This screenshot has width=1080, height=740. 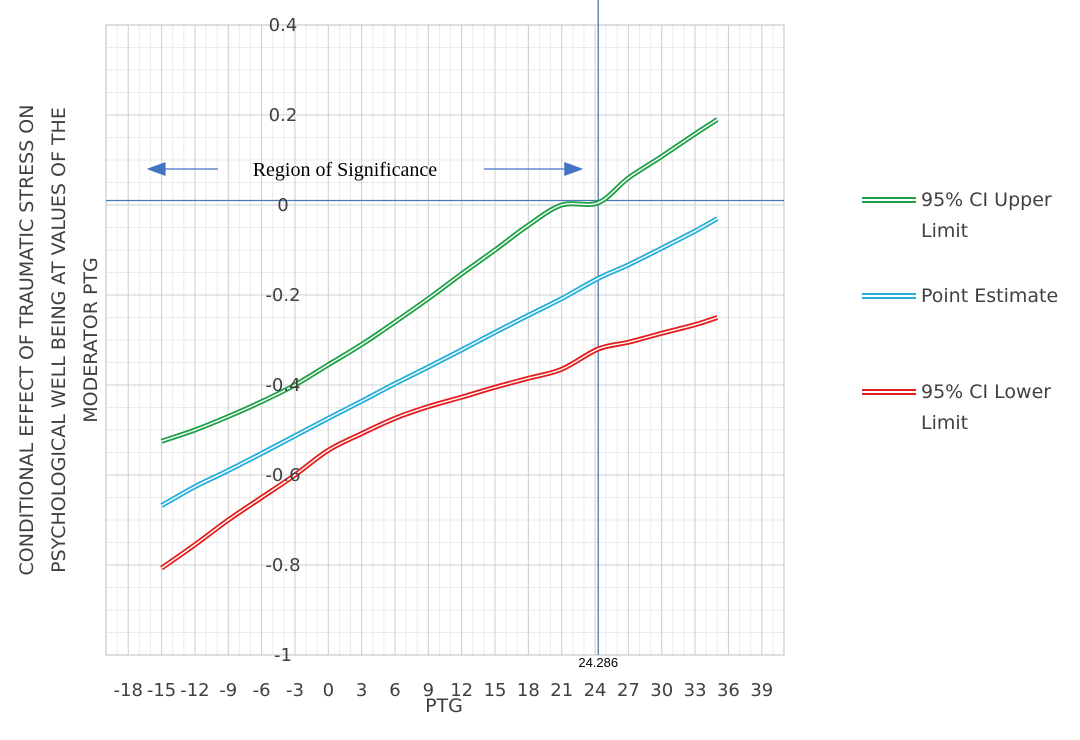 I want to click on x-tick-label: 15, so click(x=495, y=690).